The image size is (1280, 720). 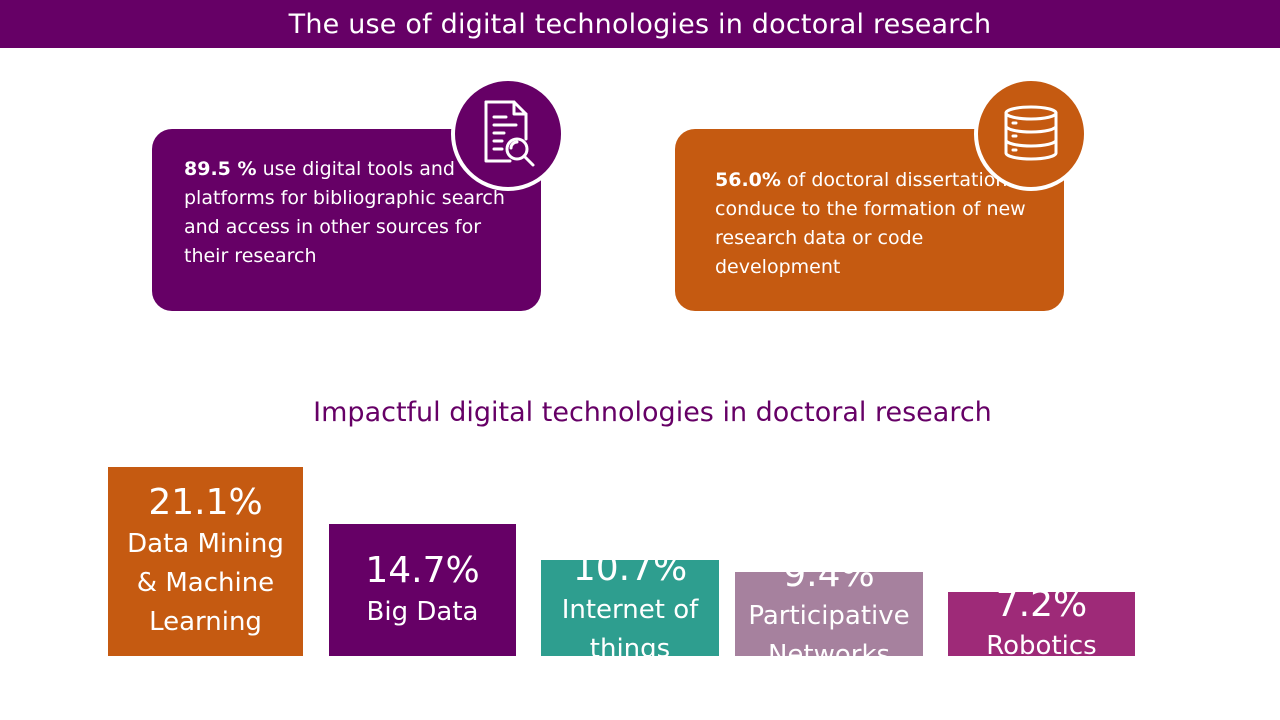 I want to click on bar-category-line: Learning, so click(x=205, y=622).